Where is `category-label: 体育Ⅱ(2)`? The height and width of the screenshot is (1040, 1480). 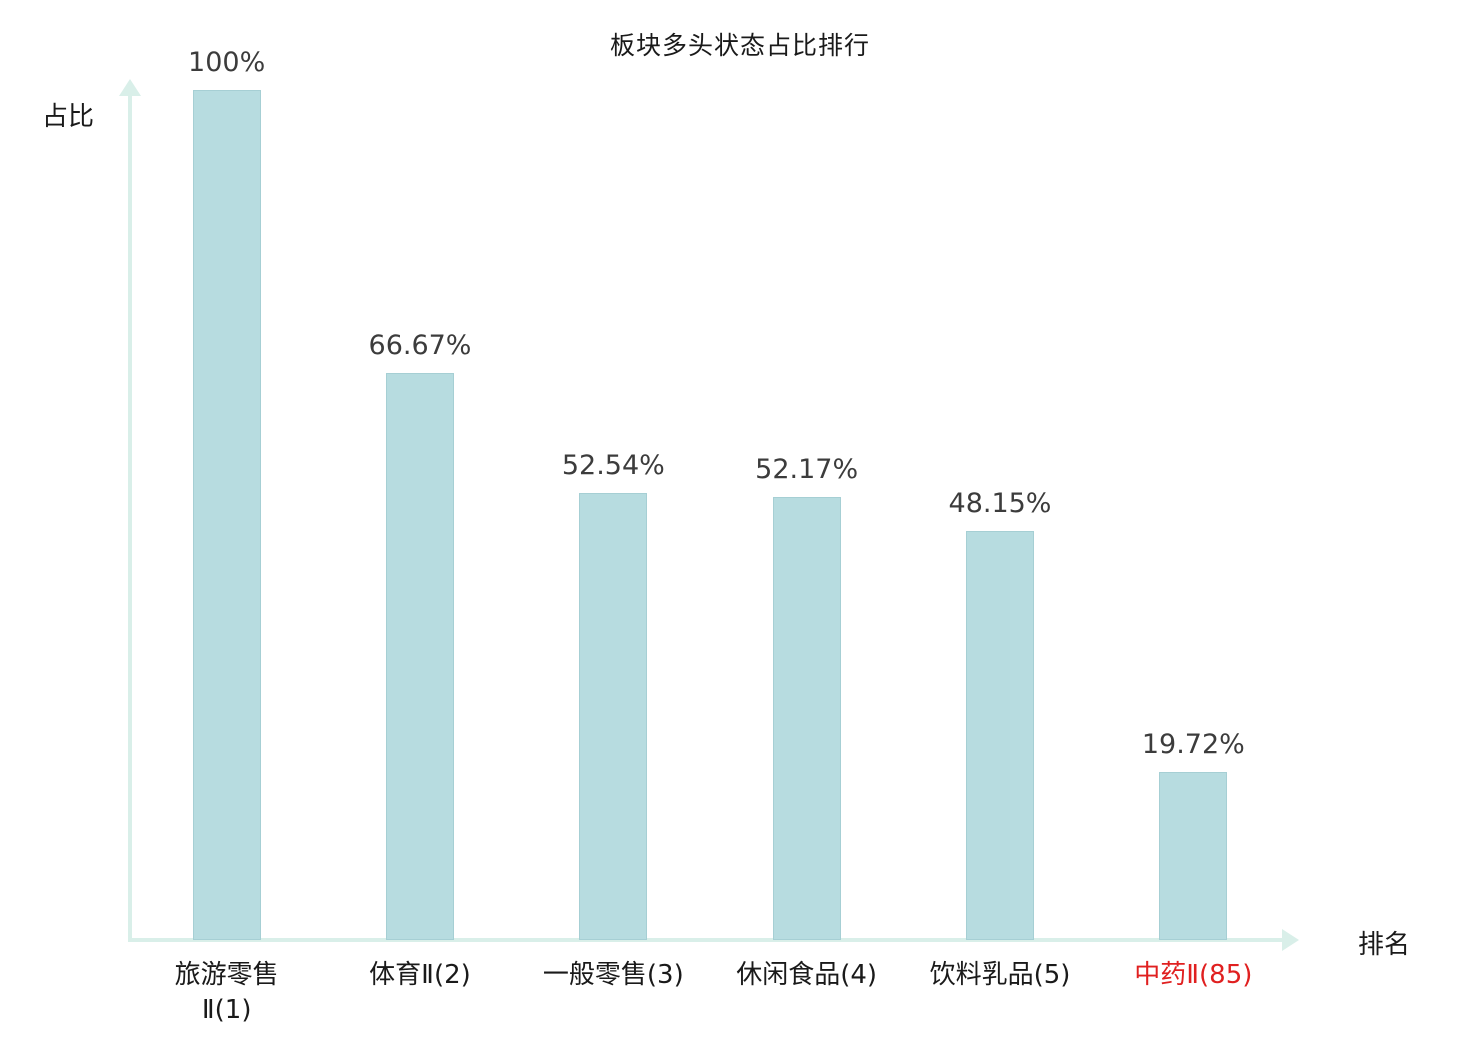
category-label: 体育Ⅱ(2) is located at coordinates (420, 975).